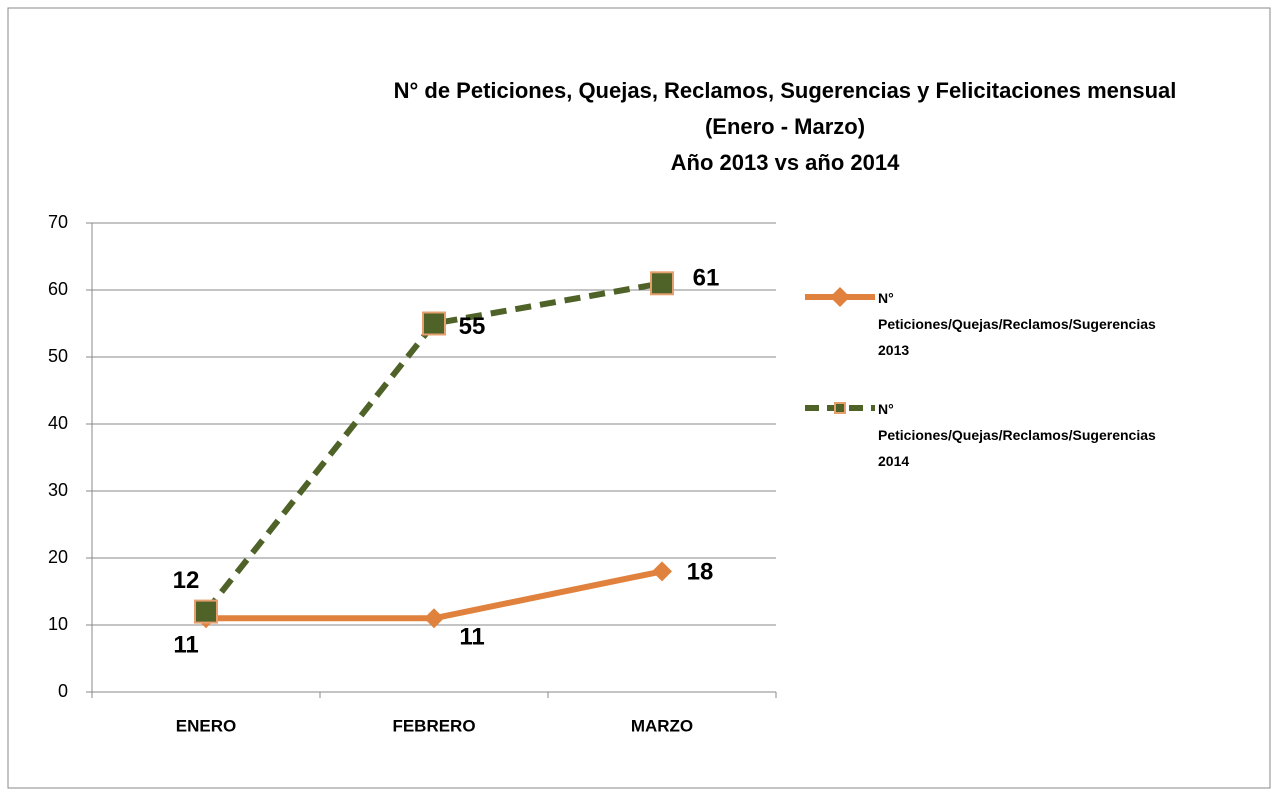 The height and width of the screenshot is (792, 1276). Describe the element at coordinates (63, 691) in the screenshot. I see `y-tick-label: 0` at that location.